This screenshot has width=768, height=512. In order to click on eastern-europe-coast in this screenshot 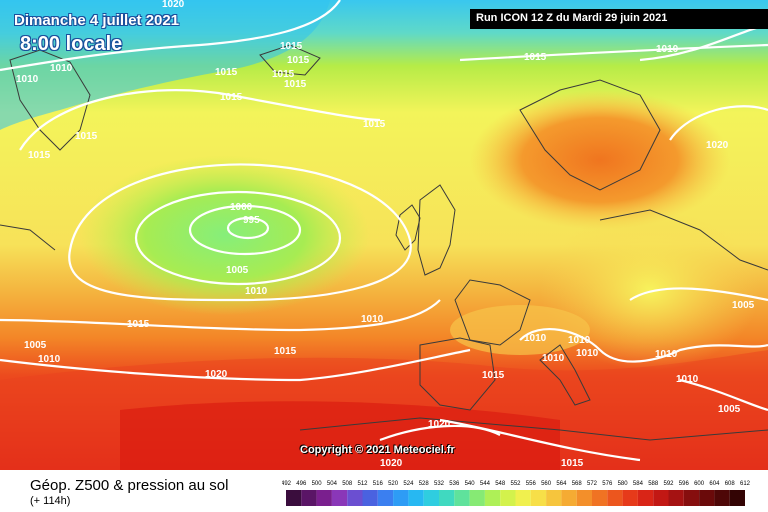, I will do `click(683, 240)`.